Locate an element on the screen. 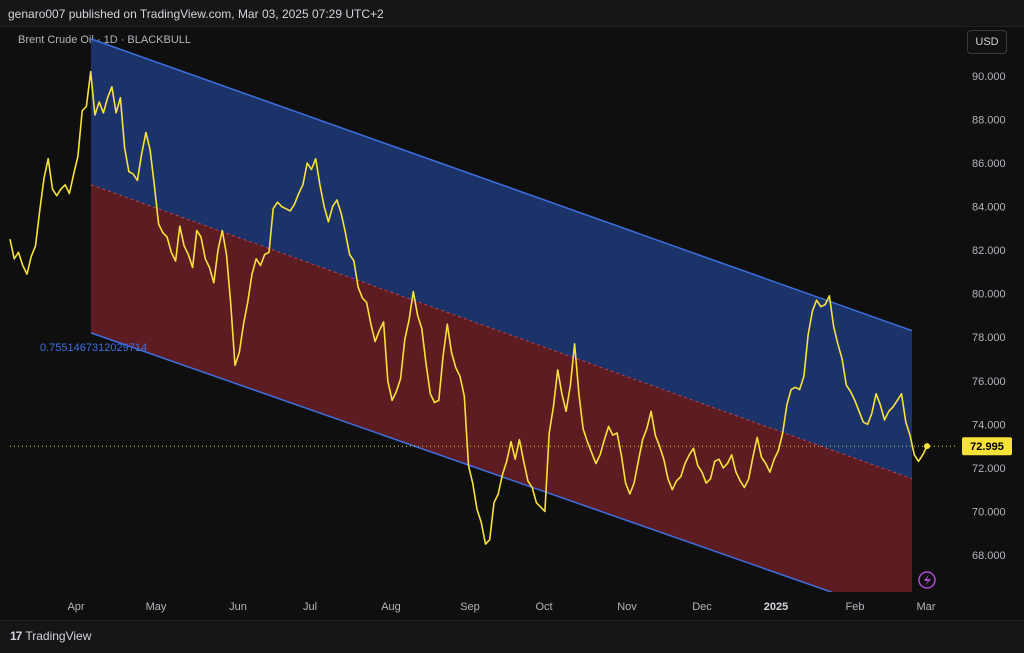 The image size is (1024, 653). y-tick-label: 74.000 is located at coordinates (989, 425).